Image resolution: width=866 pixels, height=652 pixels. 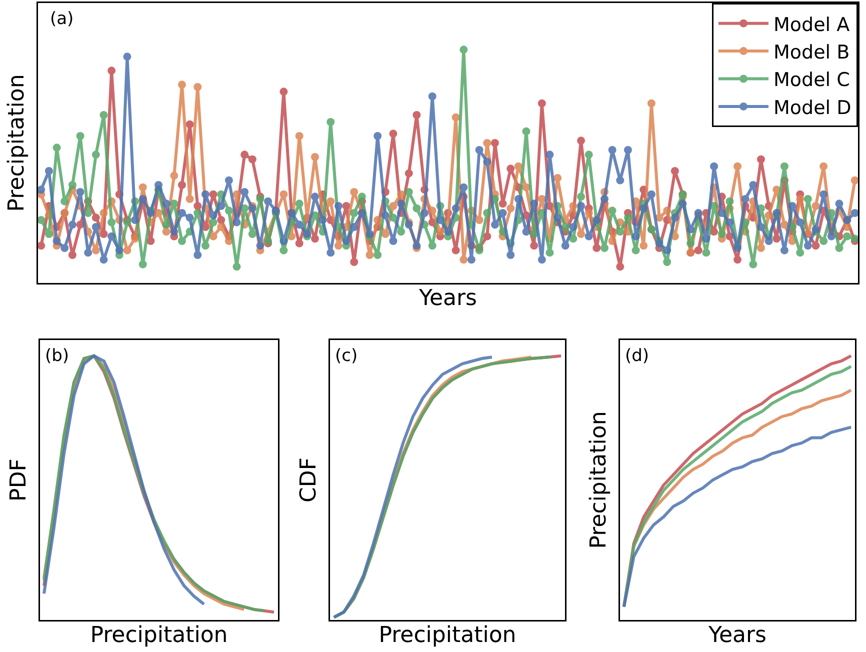 What do you see at coordinates (637, 356) in the screenshot?
I see `annotation: (d)` at bounding box center [637, 356].